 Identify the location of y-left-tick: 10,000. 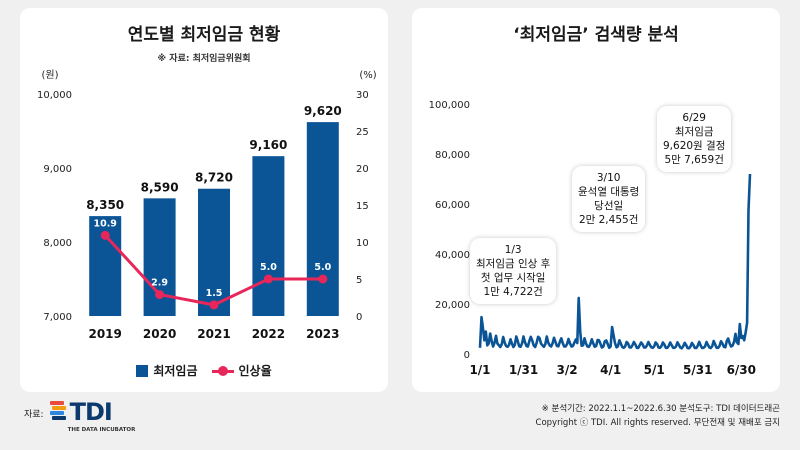
(54, 95).